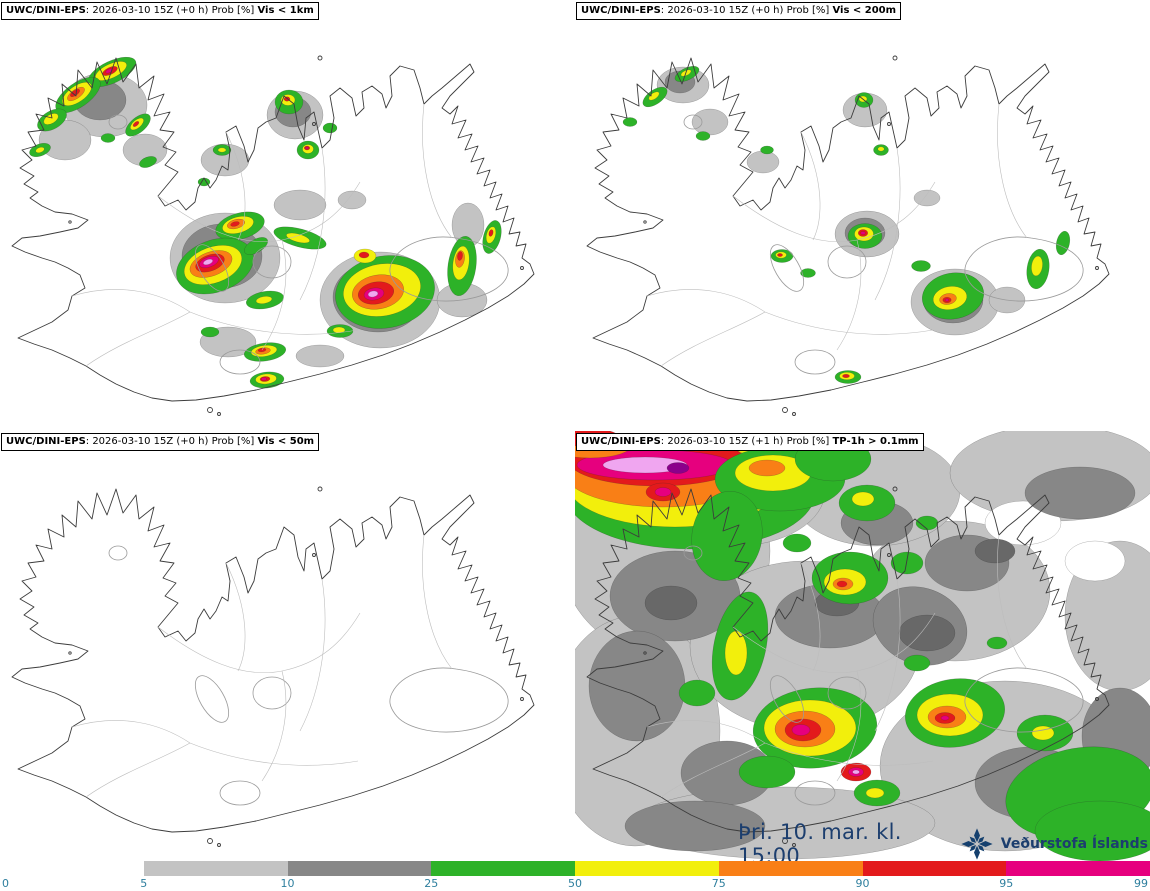 This screenshot has height=891, width=1150. What do you see at coordinates (287, 883) in the screenshot?
I see `colorbar-tick-label: 10` at bounding box center [287, 883].